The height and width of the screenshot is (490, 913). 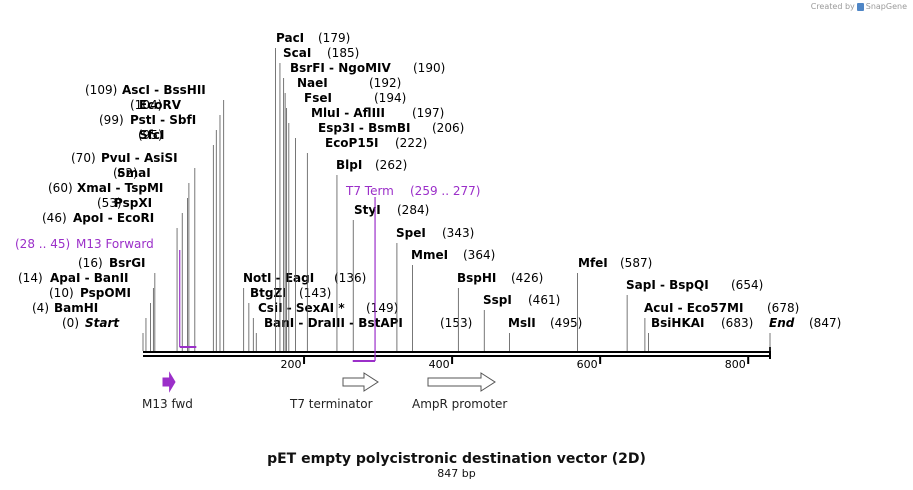 I want to click on site-position-msli: (495), so click(x=566, y=323).